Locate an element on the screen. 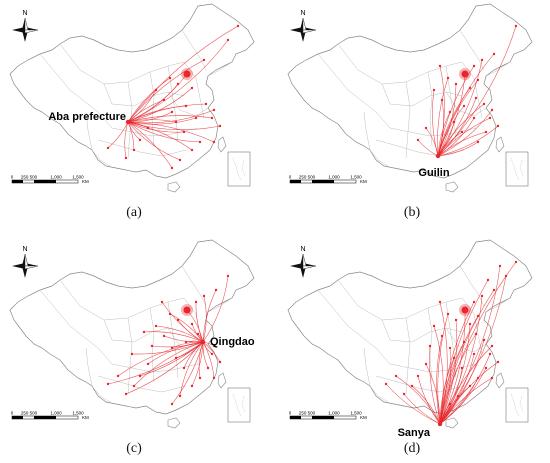  south-china-sea-inset is located at coordinates (517, 169).